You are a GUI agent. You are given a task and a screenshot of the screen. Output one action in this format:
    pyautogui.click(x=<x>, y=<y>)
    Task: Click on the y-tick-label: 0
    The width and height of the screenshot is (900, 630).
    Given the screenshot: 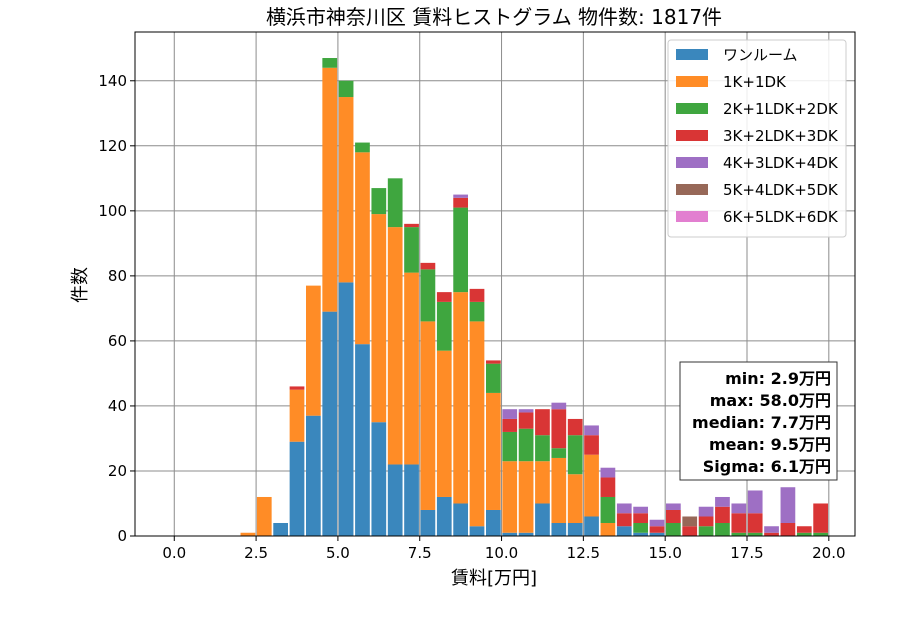 What is the action you would take?
    pyautogui.click(x=122, y=536)
    